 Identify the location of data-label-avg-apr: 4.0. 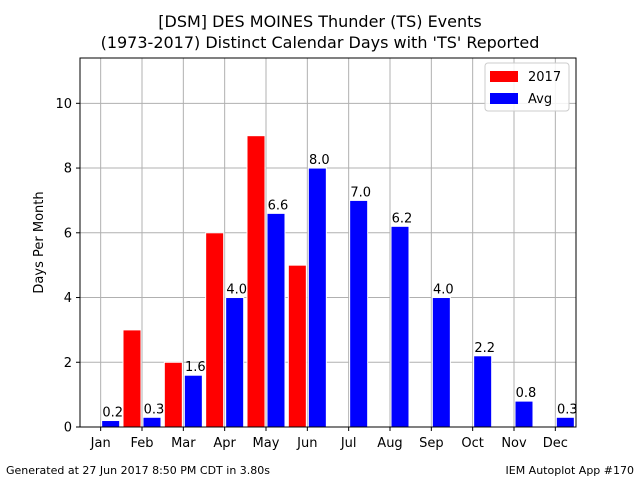
(236, 290).